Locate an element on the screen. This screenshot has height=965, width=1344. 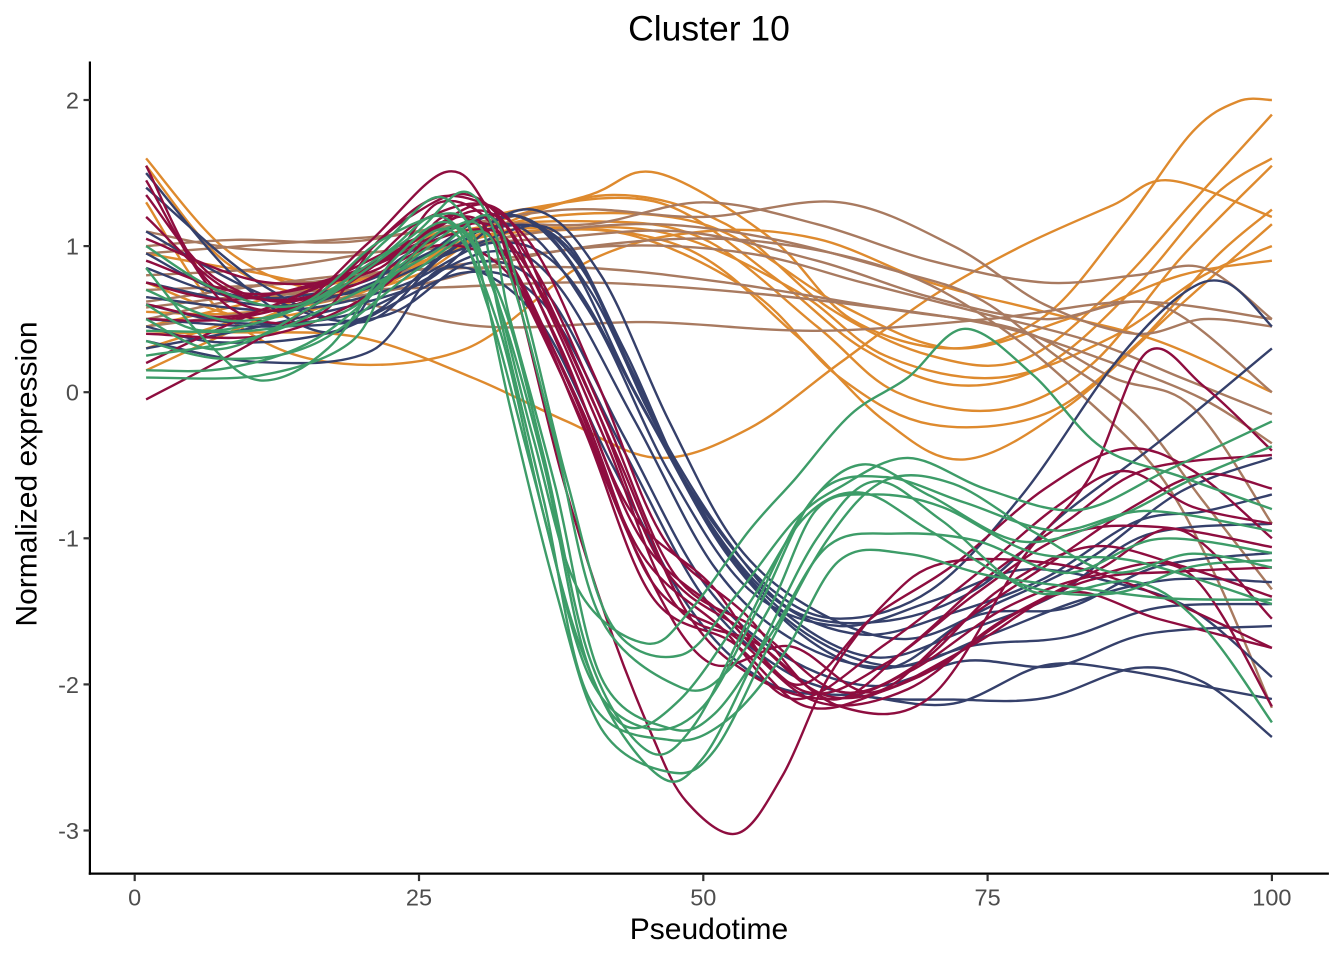
svg-text: 50 is located at coordinates (703, 898).